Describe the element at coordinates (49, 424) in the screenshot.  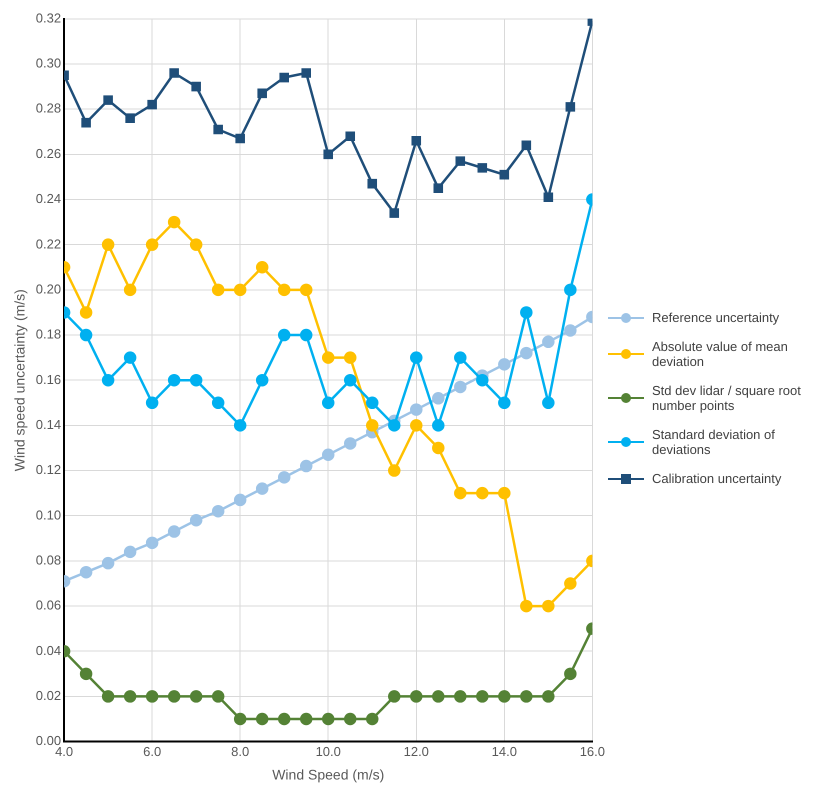
I see `y-tick-label: 0.14` at that location.